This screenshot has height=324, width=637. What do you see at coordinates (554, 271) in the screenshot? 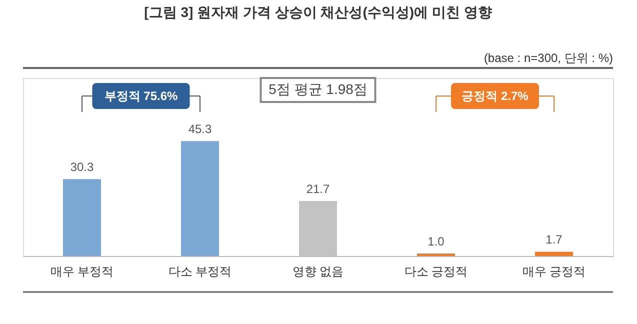
I see `x-tick-label: 매우 긍정적` at bounding box center [554, 271].